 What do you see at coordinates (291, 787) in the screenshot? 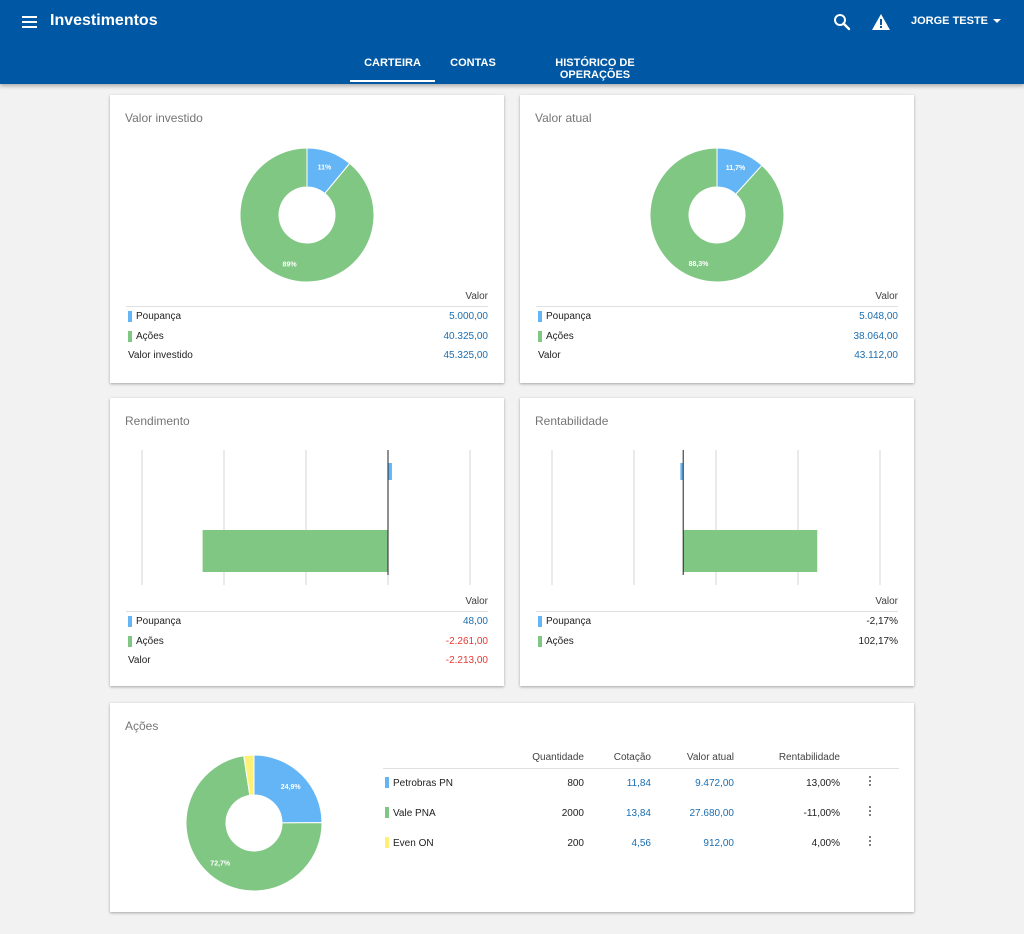
I see `slice-label: 24,9%` at bounding box center [291, 787].